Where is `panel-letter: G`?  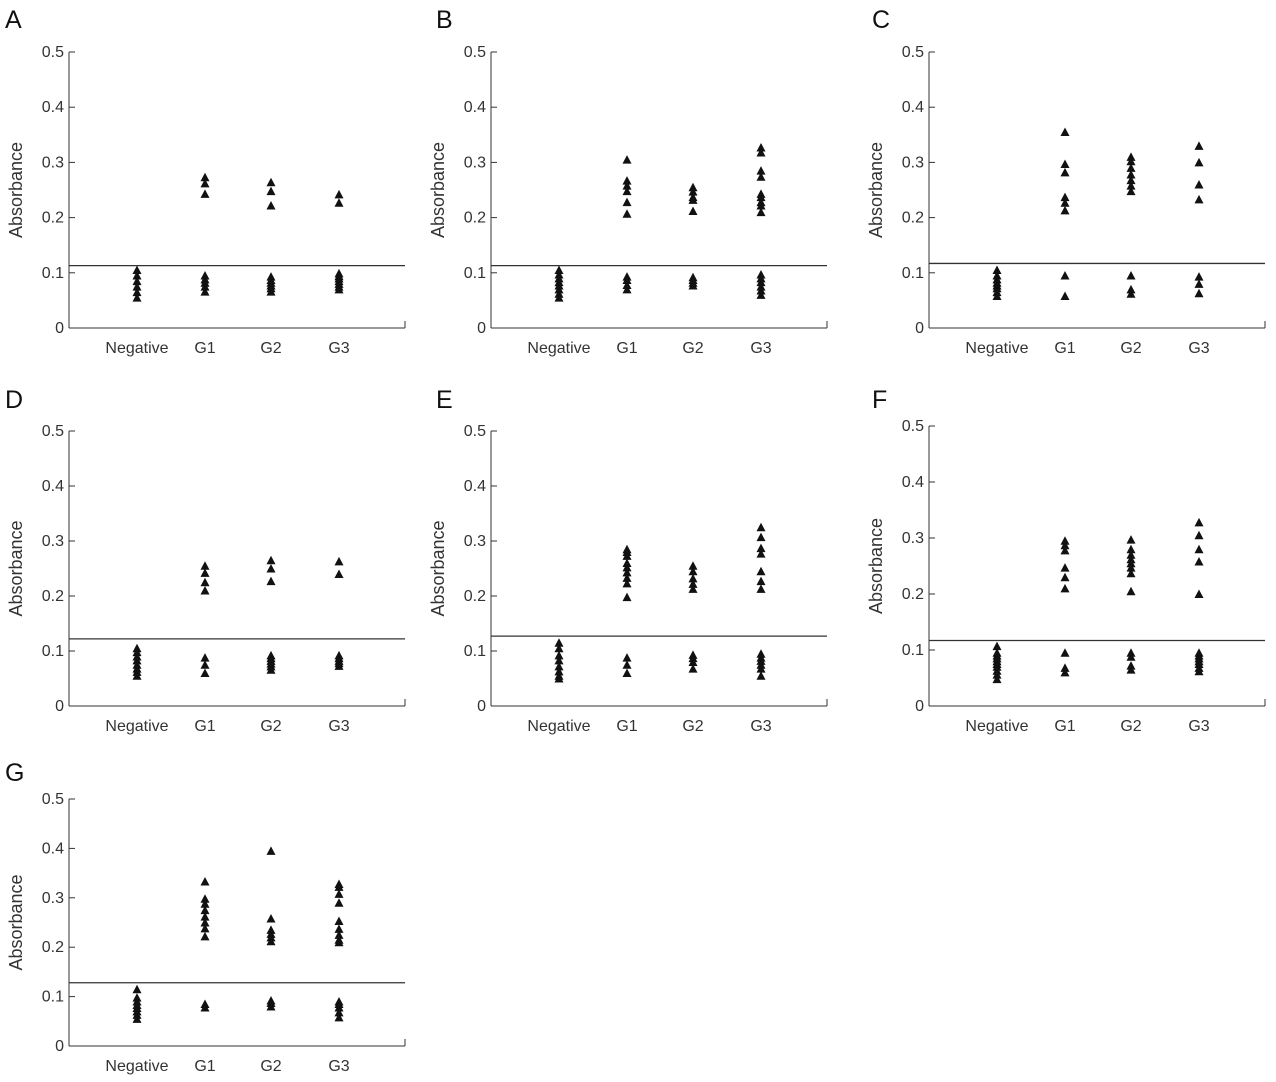
panel-letter: G is located at coordinates (14, 773).